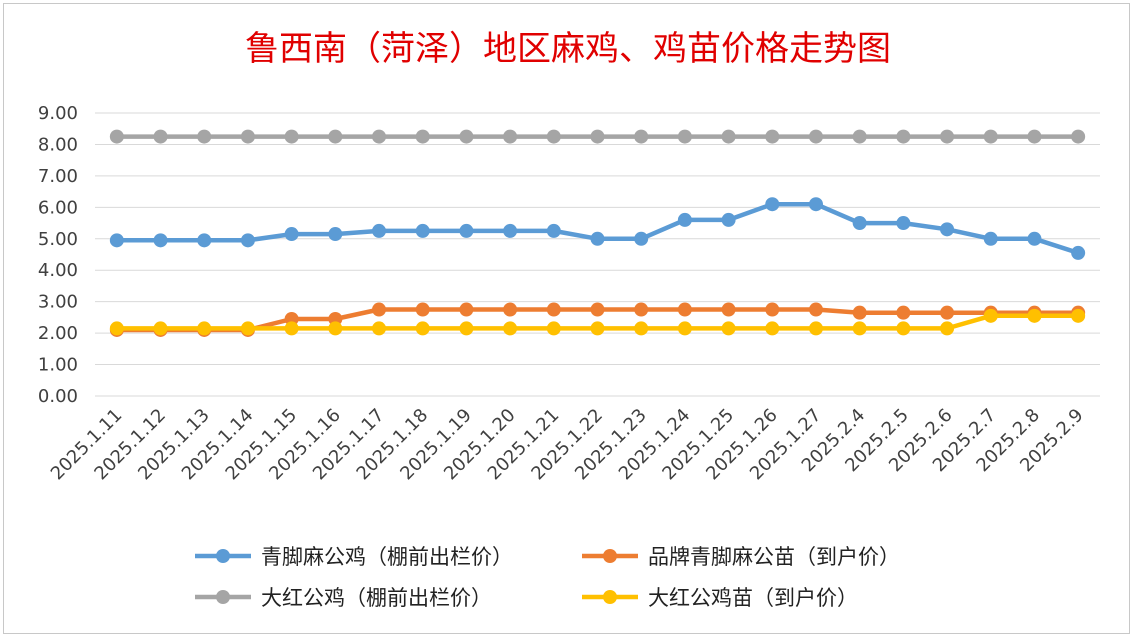  Describe the element at coordinates (58, 144) in the screenshot. I see `y-tick-label: 8.00` at that location.